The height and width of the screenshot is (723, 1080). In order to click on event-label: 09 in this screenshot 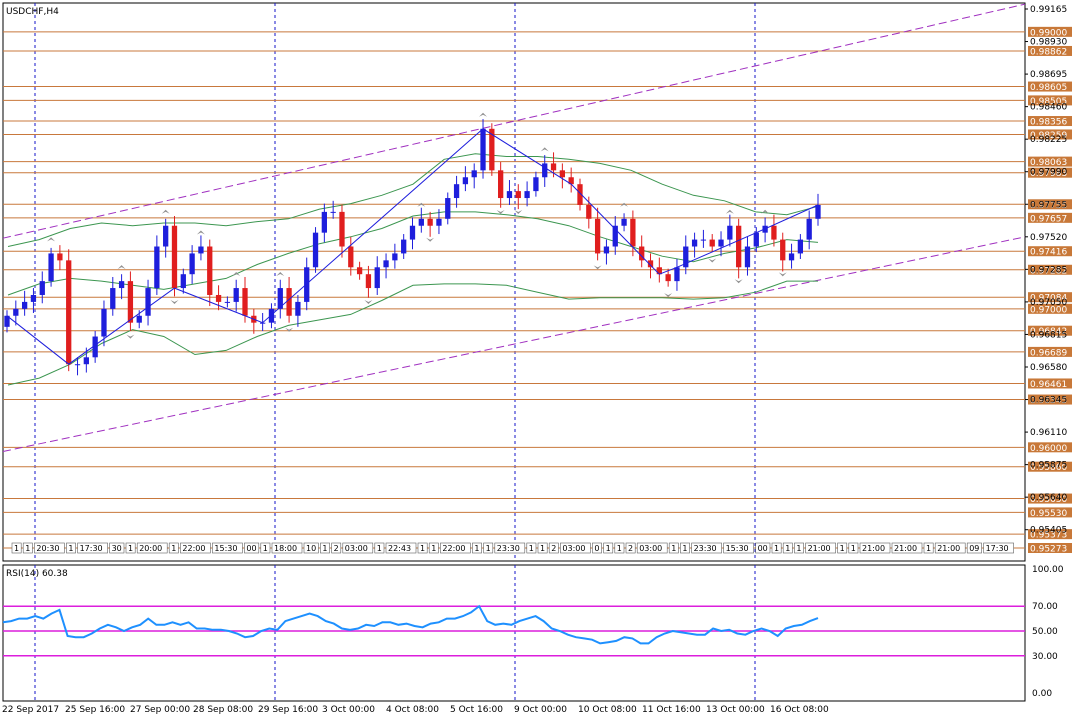, I will do `click(974, 548)`.